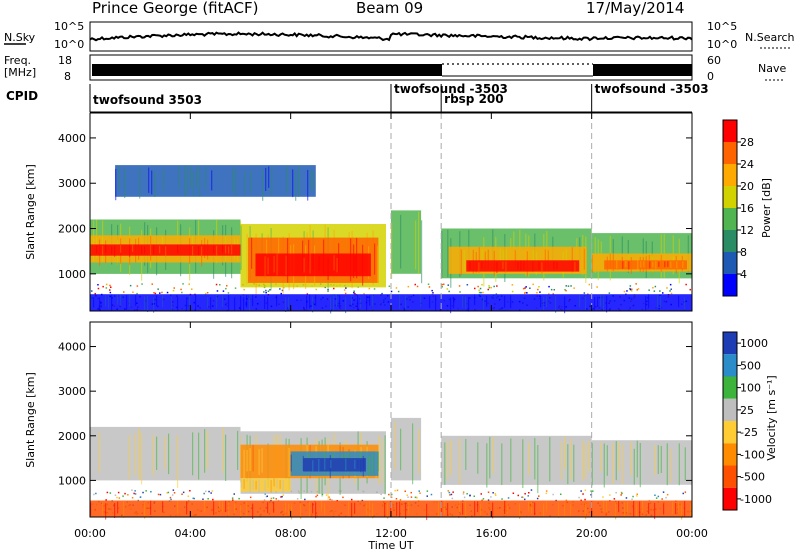 The image size is (800, 554). Describe the element at coordinates (730, 410) in the screenshot. I see `colorbar-swatch` at that location.